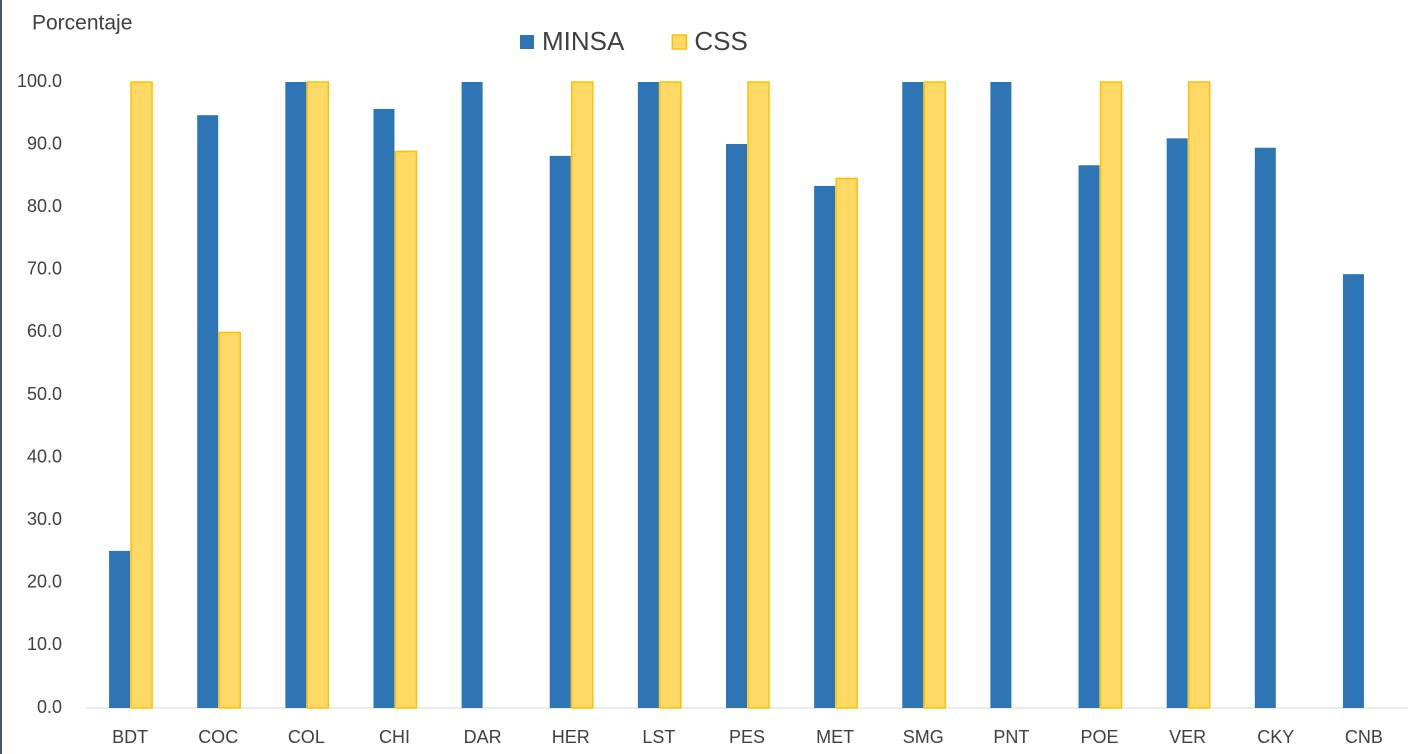 This screenshot has width=1424, height=754. I want to click on x-tick-label: PNT, so click(1011, 737).